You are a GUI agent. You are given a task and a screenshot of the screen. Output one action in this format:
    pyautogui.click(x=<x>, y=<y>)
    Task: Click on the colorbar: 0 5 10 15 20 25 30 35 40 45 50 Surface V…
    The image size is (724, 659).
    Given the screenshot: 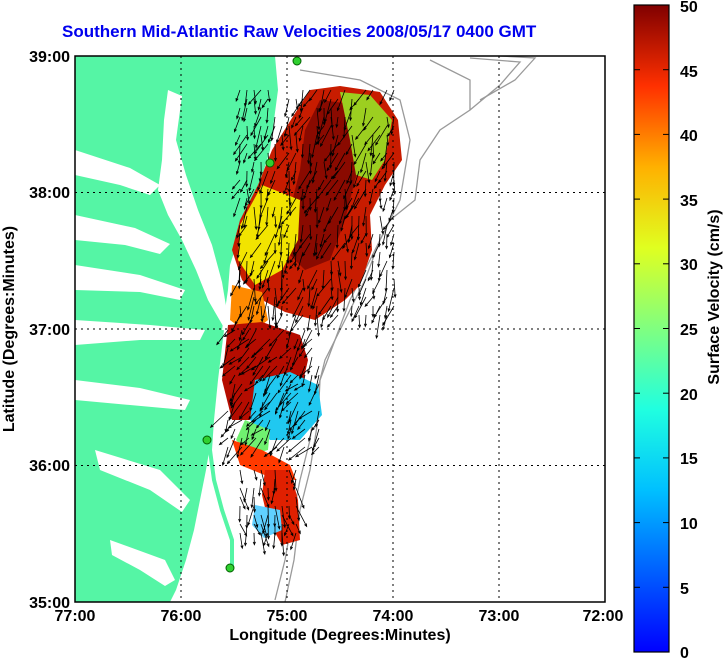 What is the action you would take?
    pyautogui.click(x=678, y=329)
    